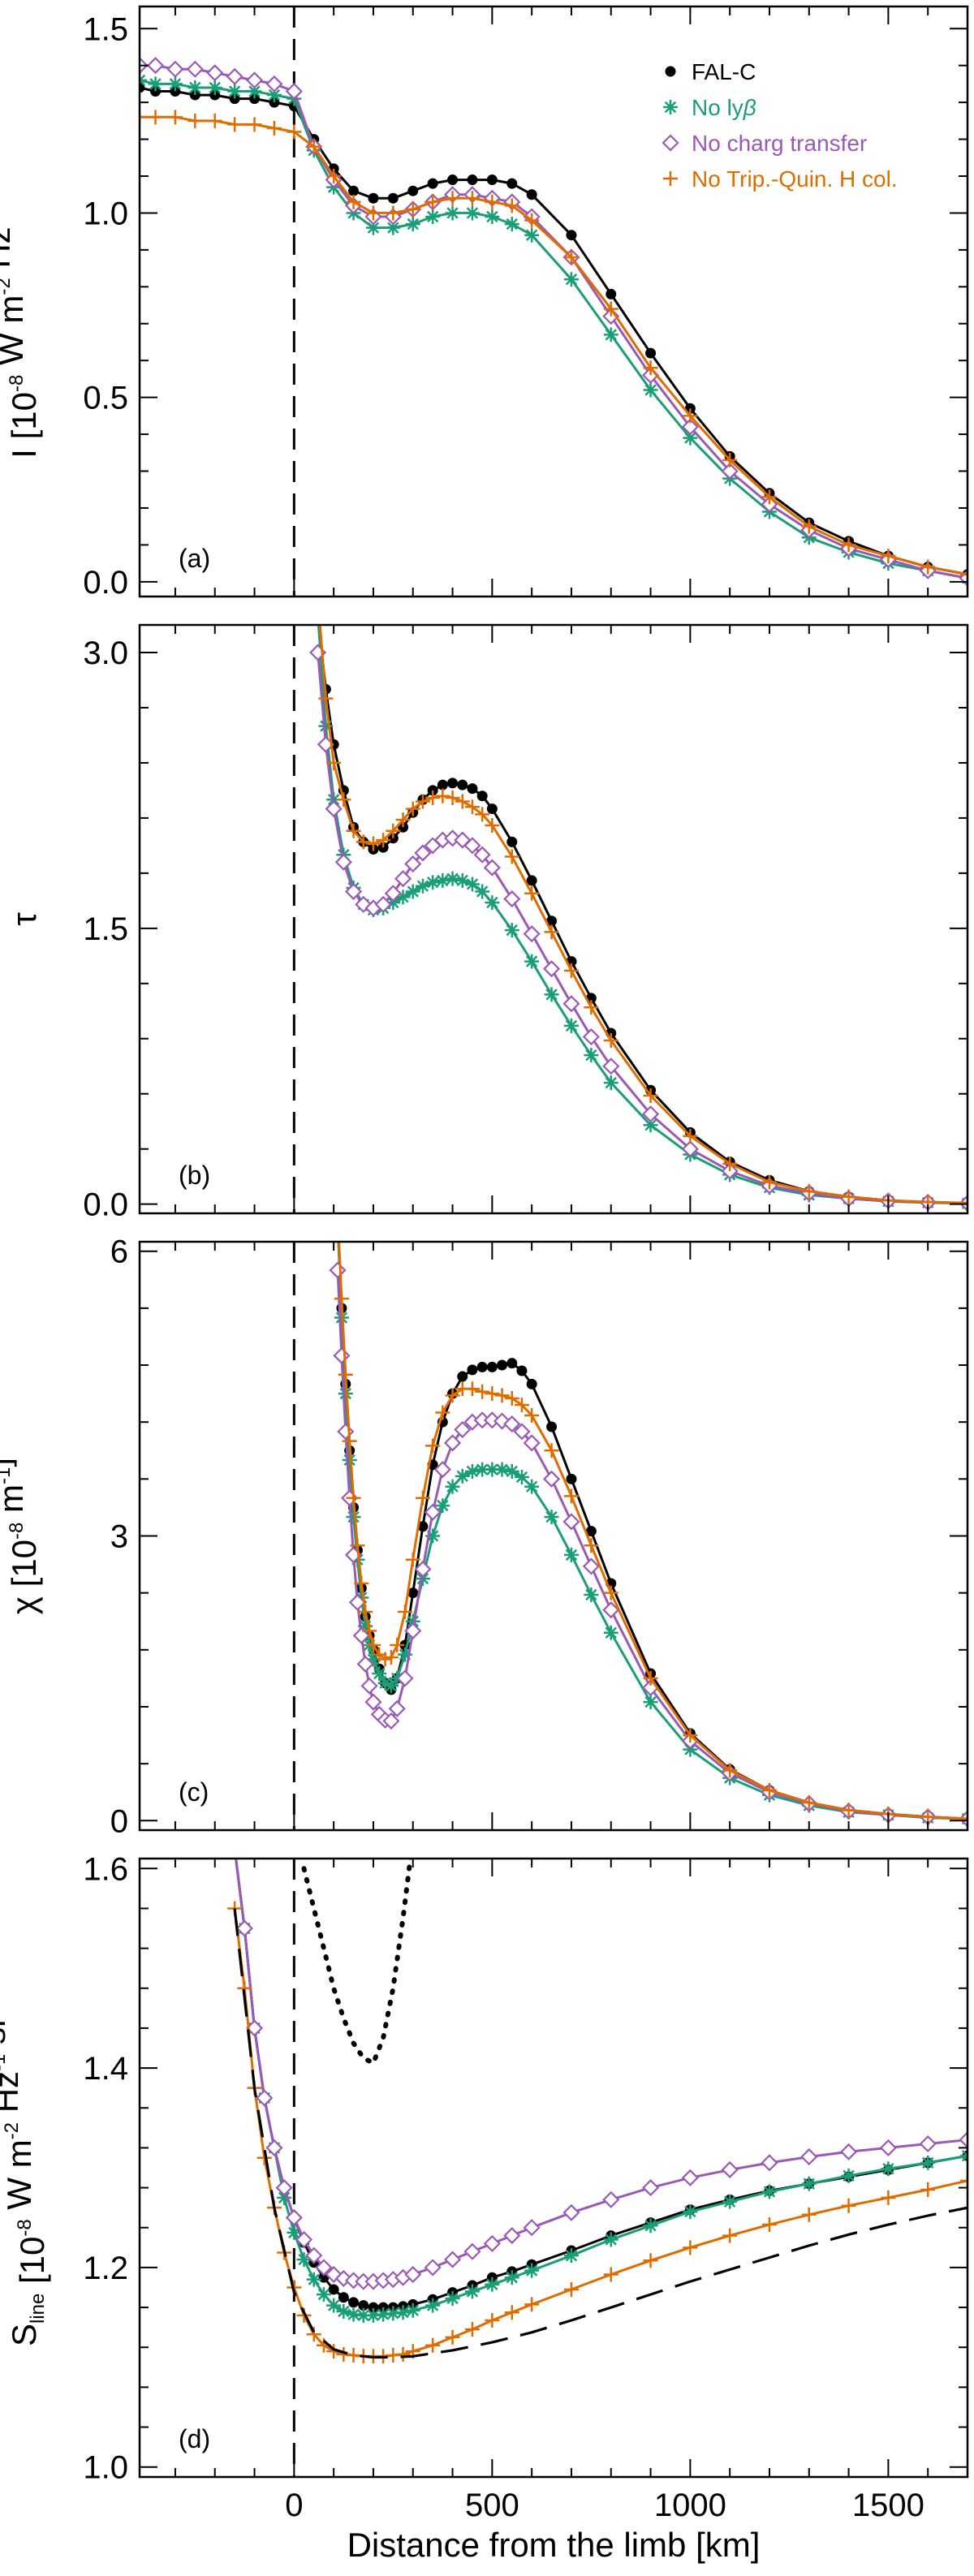  What do you see at coordinates (779, 143) in the screenshot?
I see `legend-label: No charg transfer` at bounding box center [779, 143].